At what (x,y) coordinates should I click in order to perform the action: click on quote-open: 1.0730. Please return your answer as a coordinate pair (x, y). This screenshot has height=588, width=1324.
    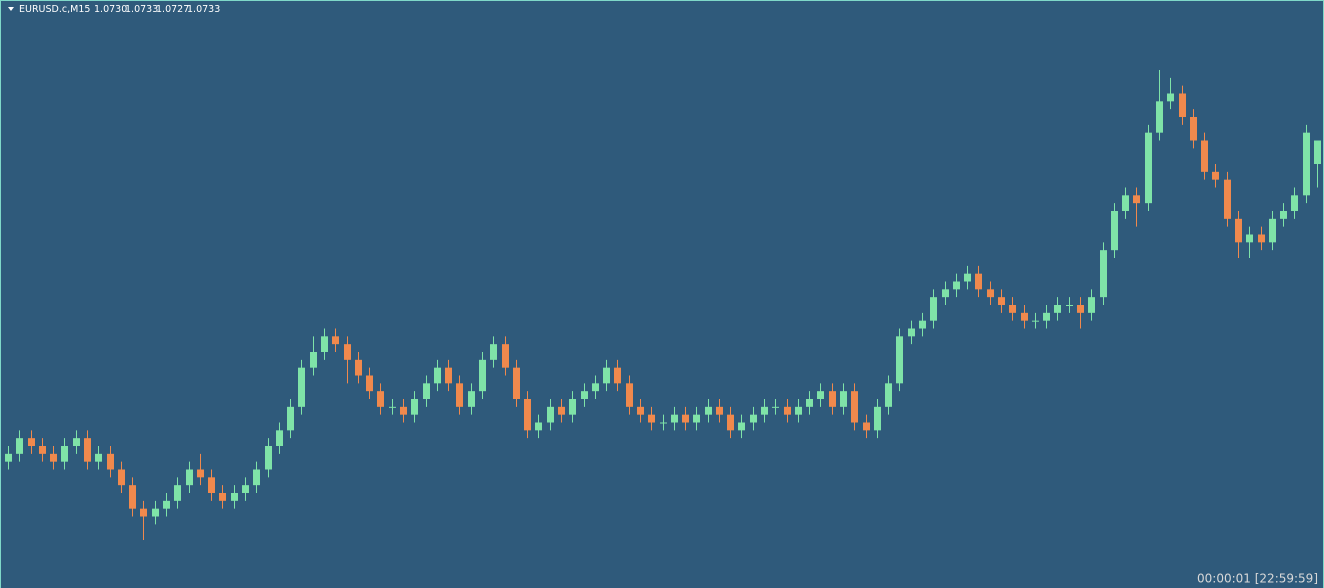
    Looking at the image, I should click on (110, 9).